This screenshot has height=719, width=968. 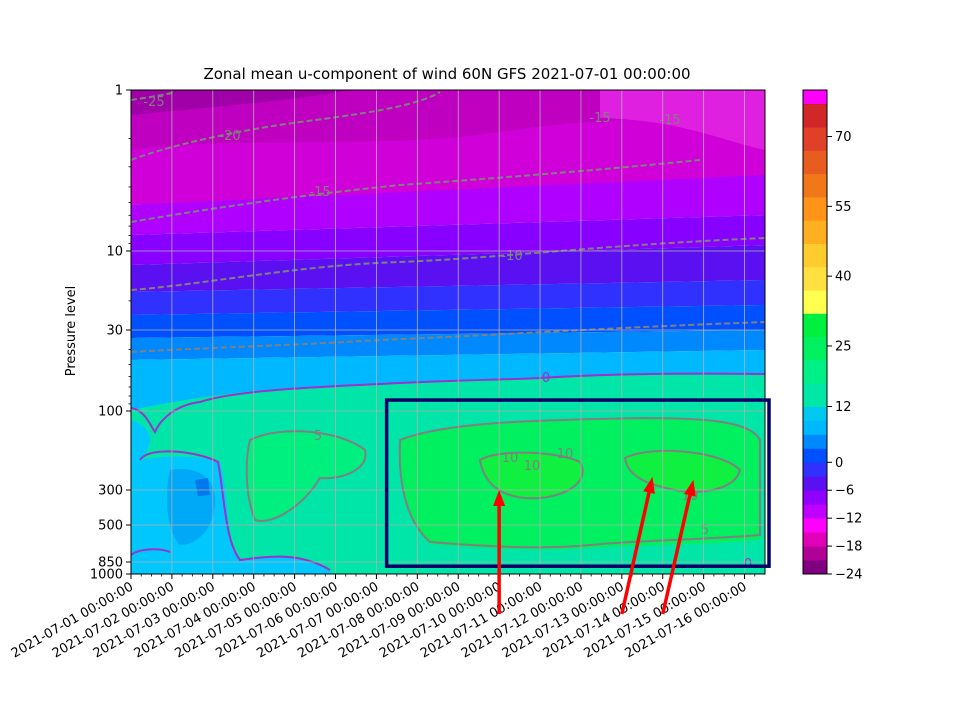 I want to click on annotations, so click(x=577, y=506).